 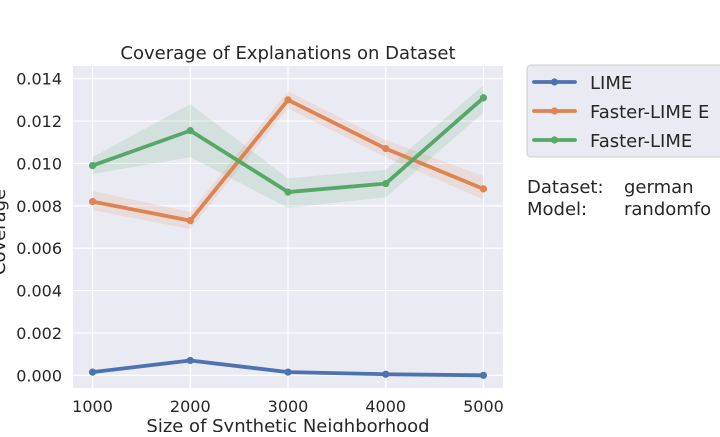 What do you see at coordinates (39, 291) in the screenshot?
I see `y-tick-label: 0.004` at bounding box center [39, 291].